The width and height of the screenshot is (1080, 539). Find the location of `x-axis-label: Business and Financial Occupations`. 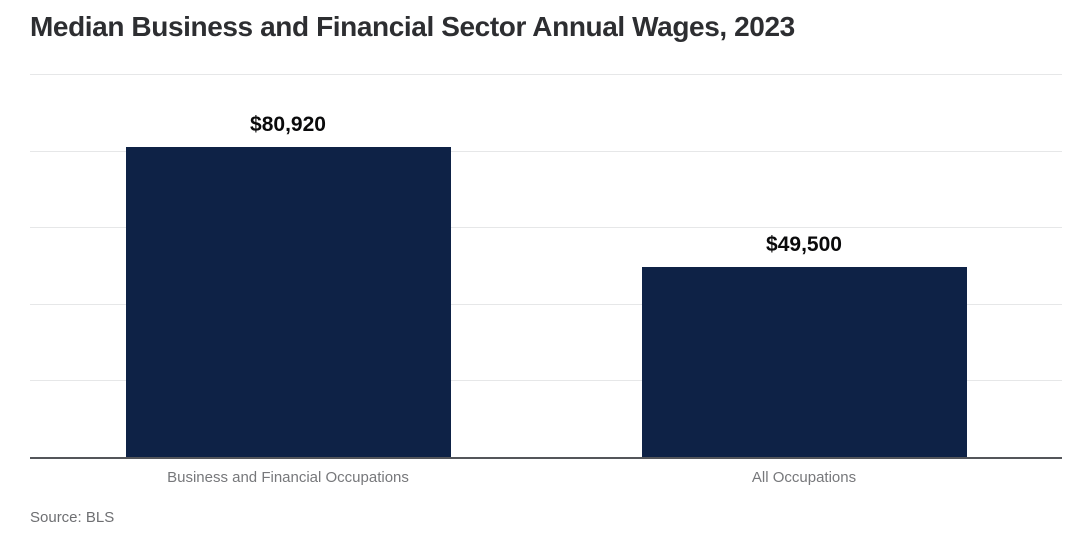

x-axis-label: Business and Financial Occupations is located at coordinates (288, 477).